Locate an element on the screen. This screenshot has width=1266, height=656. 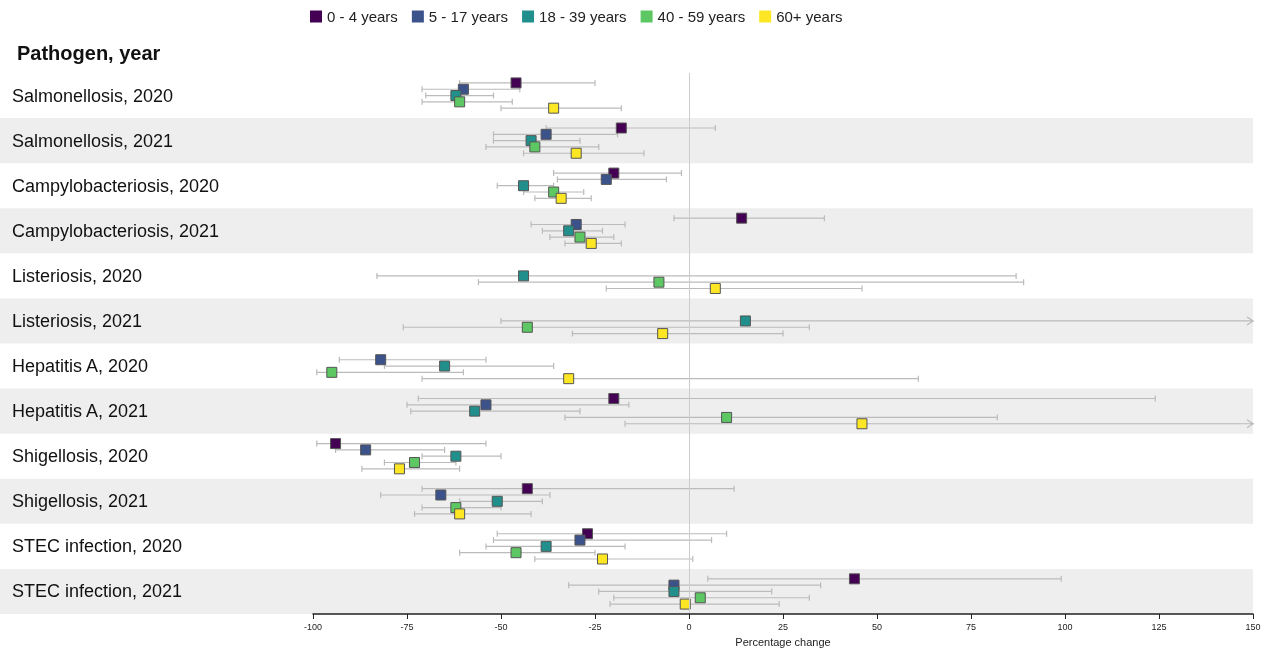
x-tick-label: -75 is located at coordinates (407, 626).